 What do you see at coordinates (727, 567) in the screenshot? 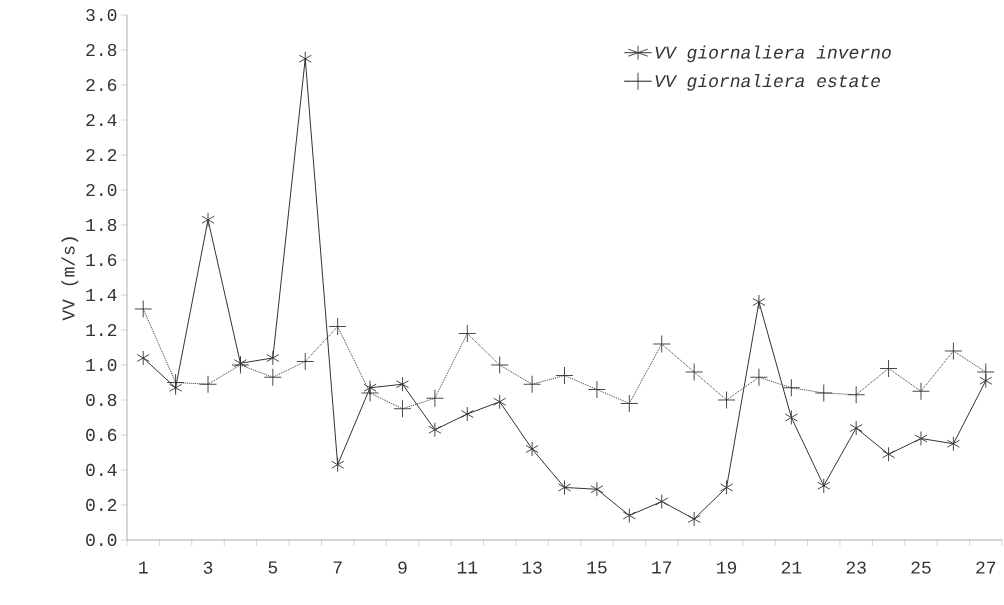
I see `x-tick-label: 19` at bounding box center [727, 567].